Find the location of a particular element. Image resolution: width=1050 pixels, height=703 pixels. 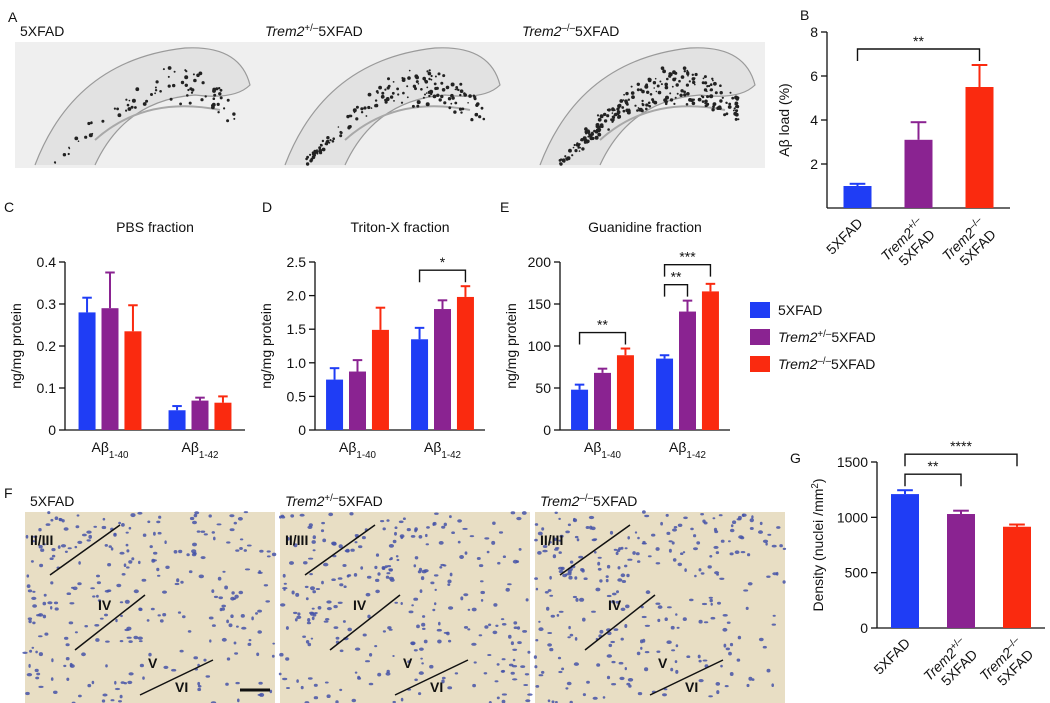

layer-label: IV is located at coordinates (360, 605).